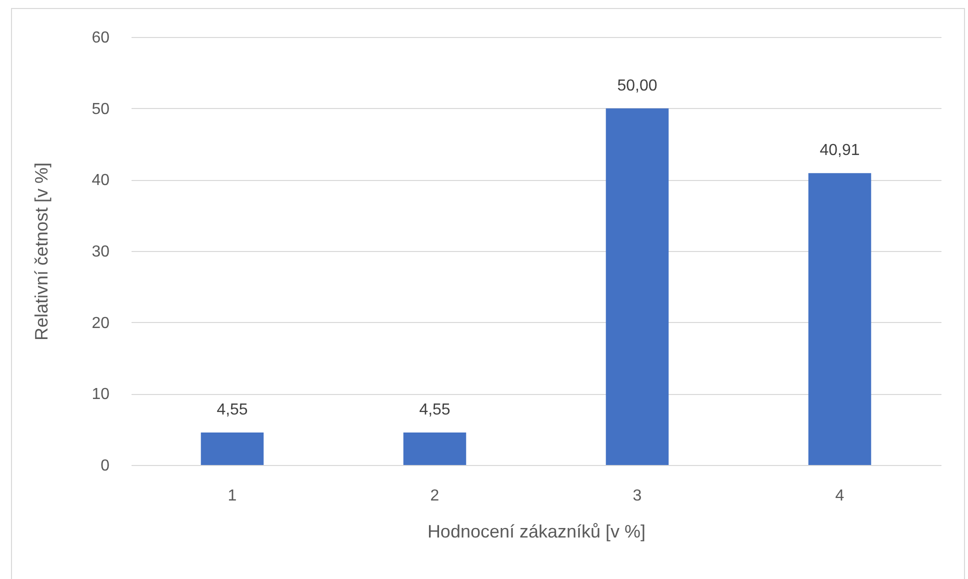 The height and width of the screenshot is (579, 968). What do you see at coordinates (637, 85) in the screenshot?
I see `data-label: 50,00` at bounding box center [637, 85].